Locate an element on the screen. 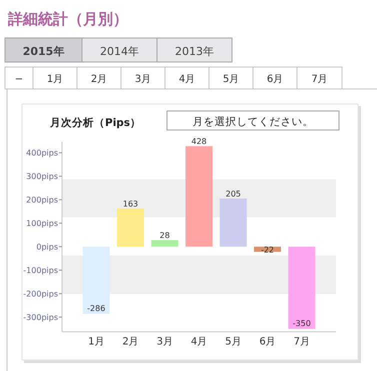 This screenshot has width=377, height=371. text: 詳細統計（月別） is located at coordinates (67, 19).